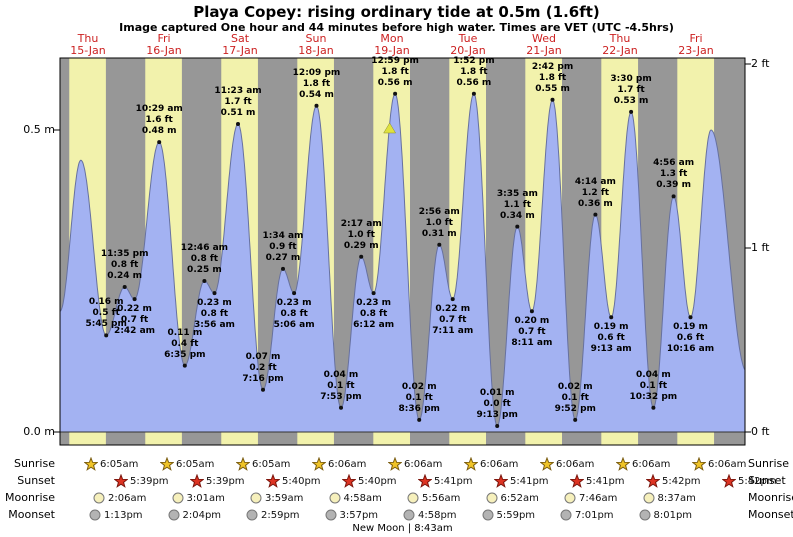 This screenshot has width=793, height=537. What do you see at coordinates (770, 514) in the screenshot?
I see `moonset-row-label-right: Moonset` at bounding box center [770, 514].